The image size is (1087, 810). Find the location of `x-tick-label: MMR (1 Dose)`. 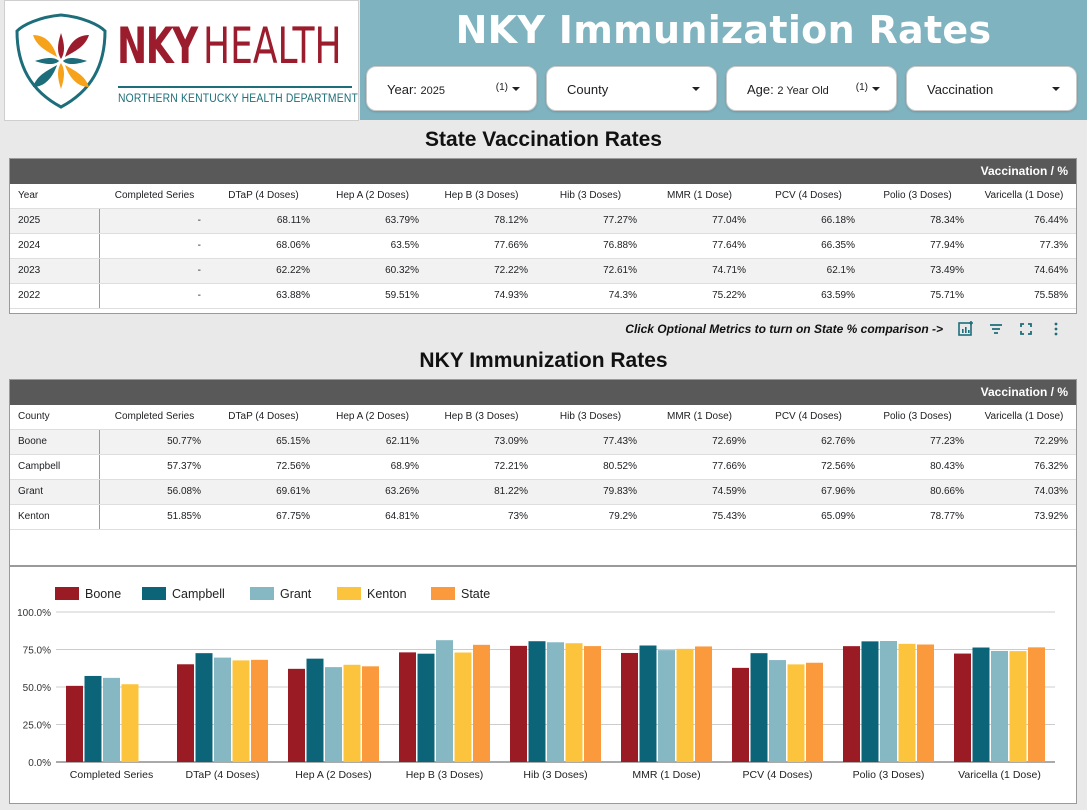

x-tick-label: MMR (1 Dose) is located at coordinates (666, 775).